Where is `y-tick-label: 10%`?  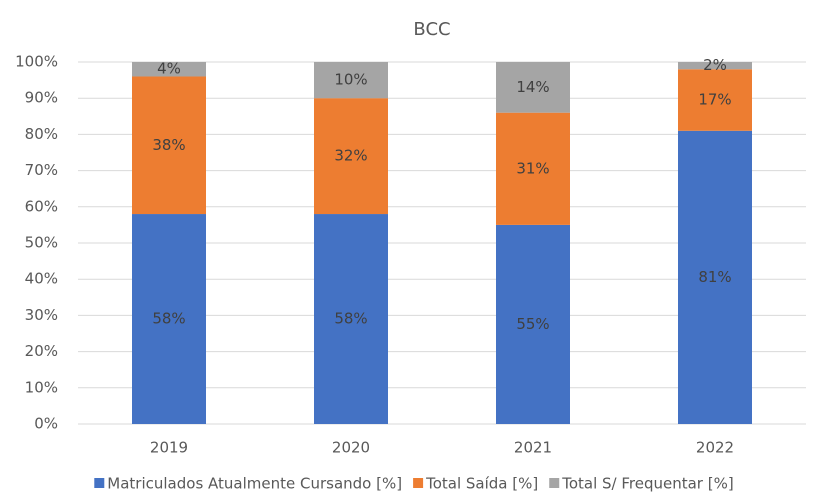 y-tick-label: 10% is located at coordinates (41, 387).